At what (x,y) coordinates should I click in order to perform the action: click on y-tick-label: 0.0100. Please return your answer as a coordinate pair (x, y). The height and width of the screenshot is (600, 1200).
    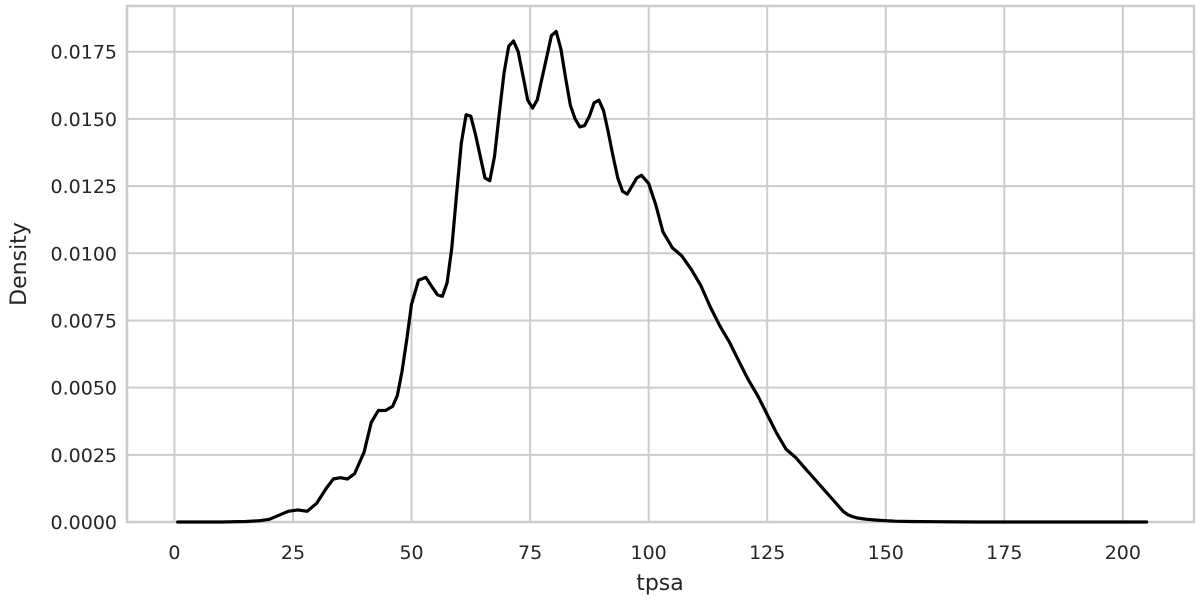
    Looking at the image, I should click on (84, 254).